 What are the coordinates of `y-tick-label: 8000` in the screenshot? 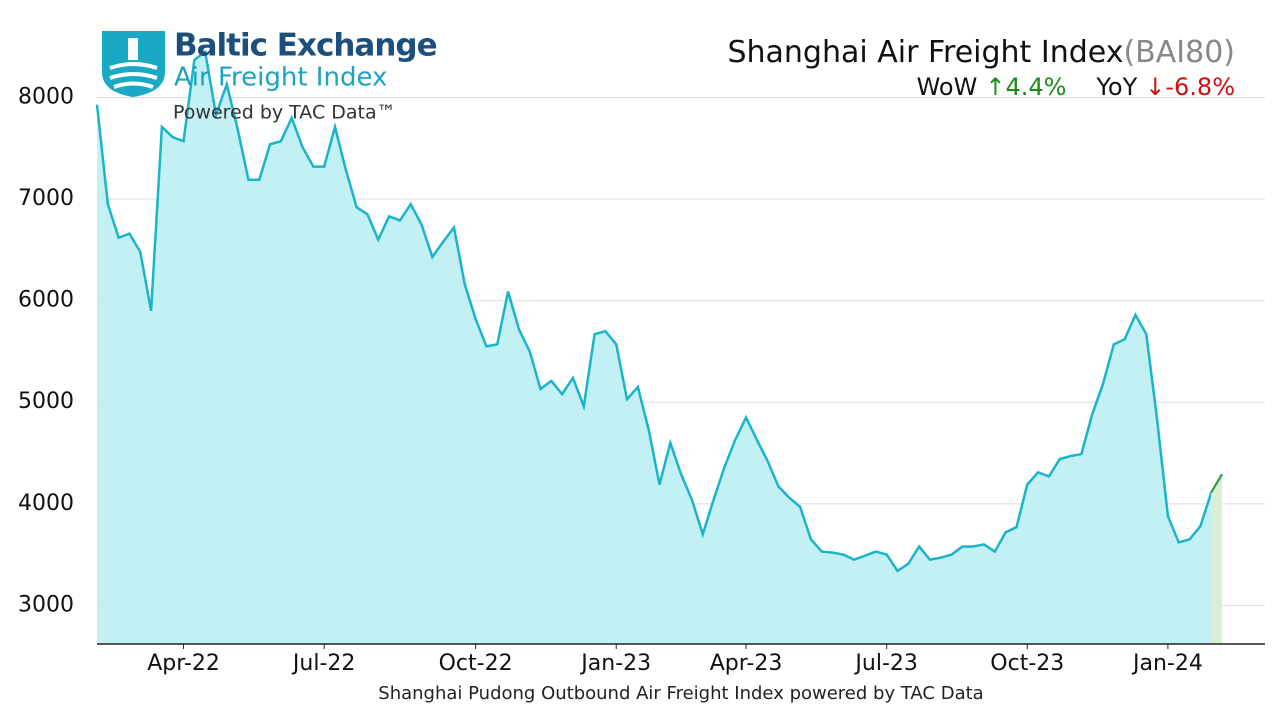 It's located at (46, 97).